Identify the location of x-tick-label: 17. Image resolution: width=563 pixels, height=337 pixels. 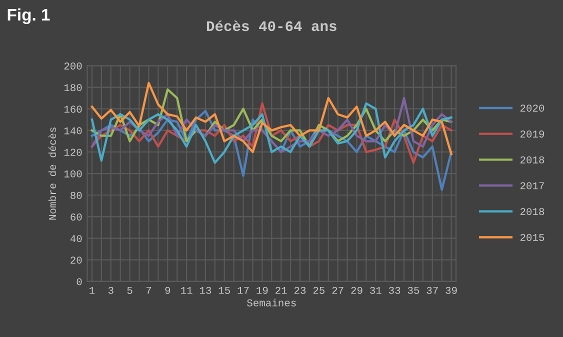
(243, 290).